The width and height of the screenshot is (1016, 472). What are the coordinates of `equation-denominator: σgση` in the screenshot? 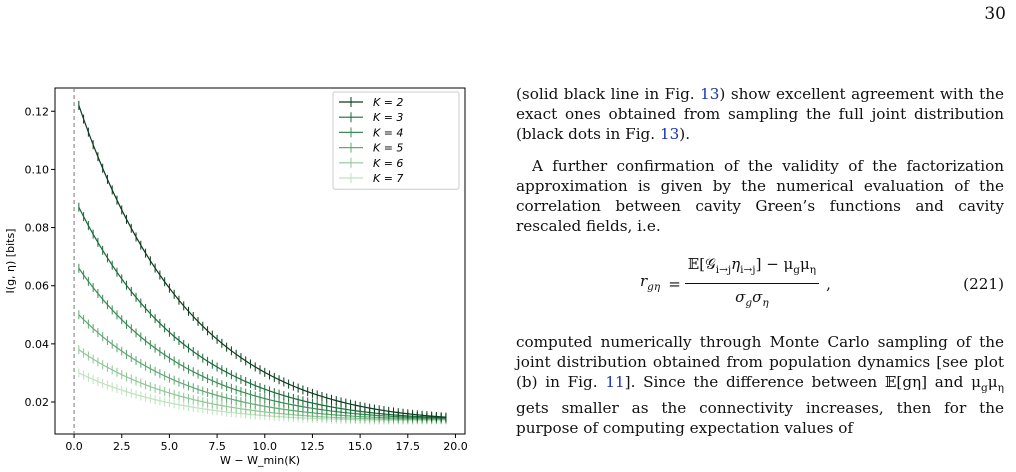 It's located at (752, 298).